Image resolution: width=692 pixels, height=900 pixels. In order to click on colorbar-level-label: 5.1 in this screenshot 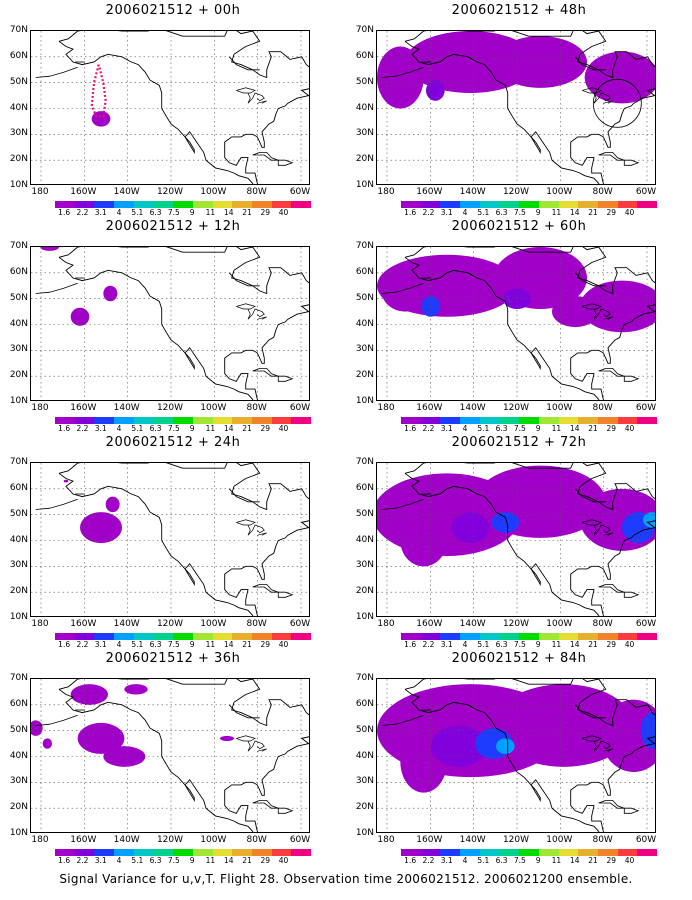, I will do `click(483, 428)`.